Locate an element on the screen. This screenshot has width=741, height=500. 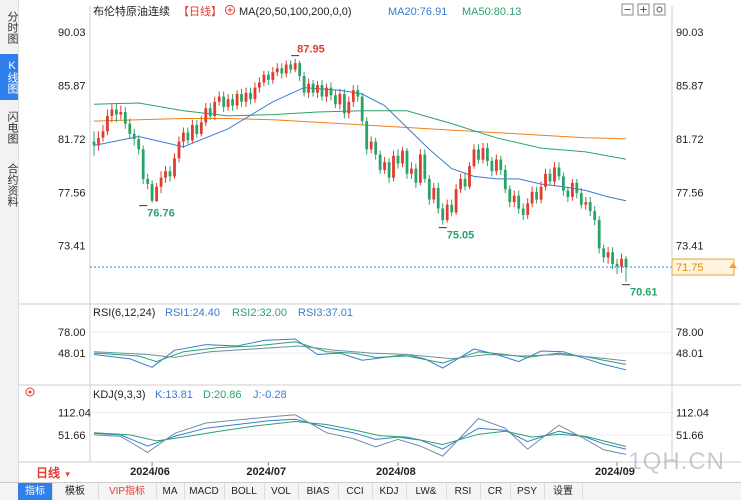
cr-tab: CR is located at coordinates (495, 491).